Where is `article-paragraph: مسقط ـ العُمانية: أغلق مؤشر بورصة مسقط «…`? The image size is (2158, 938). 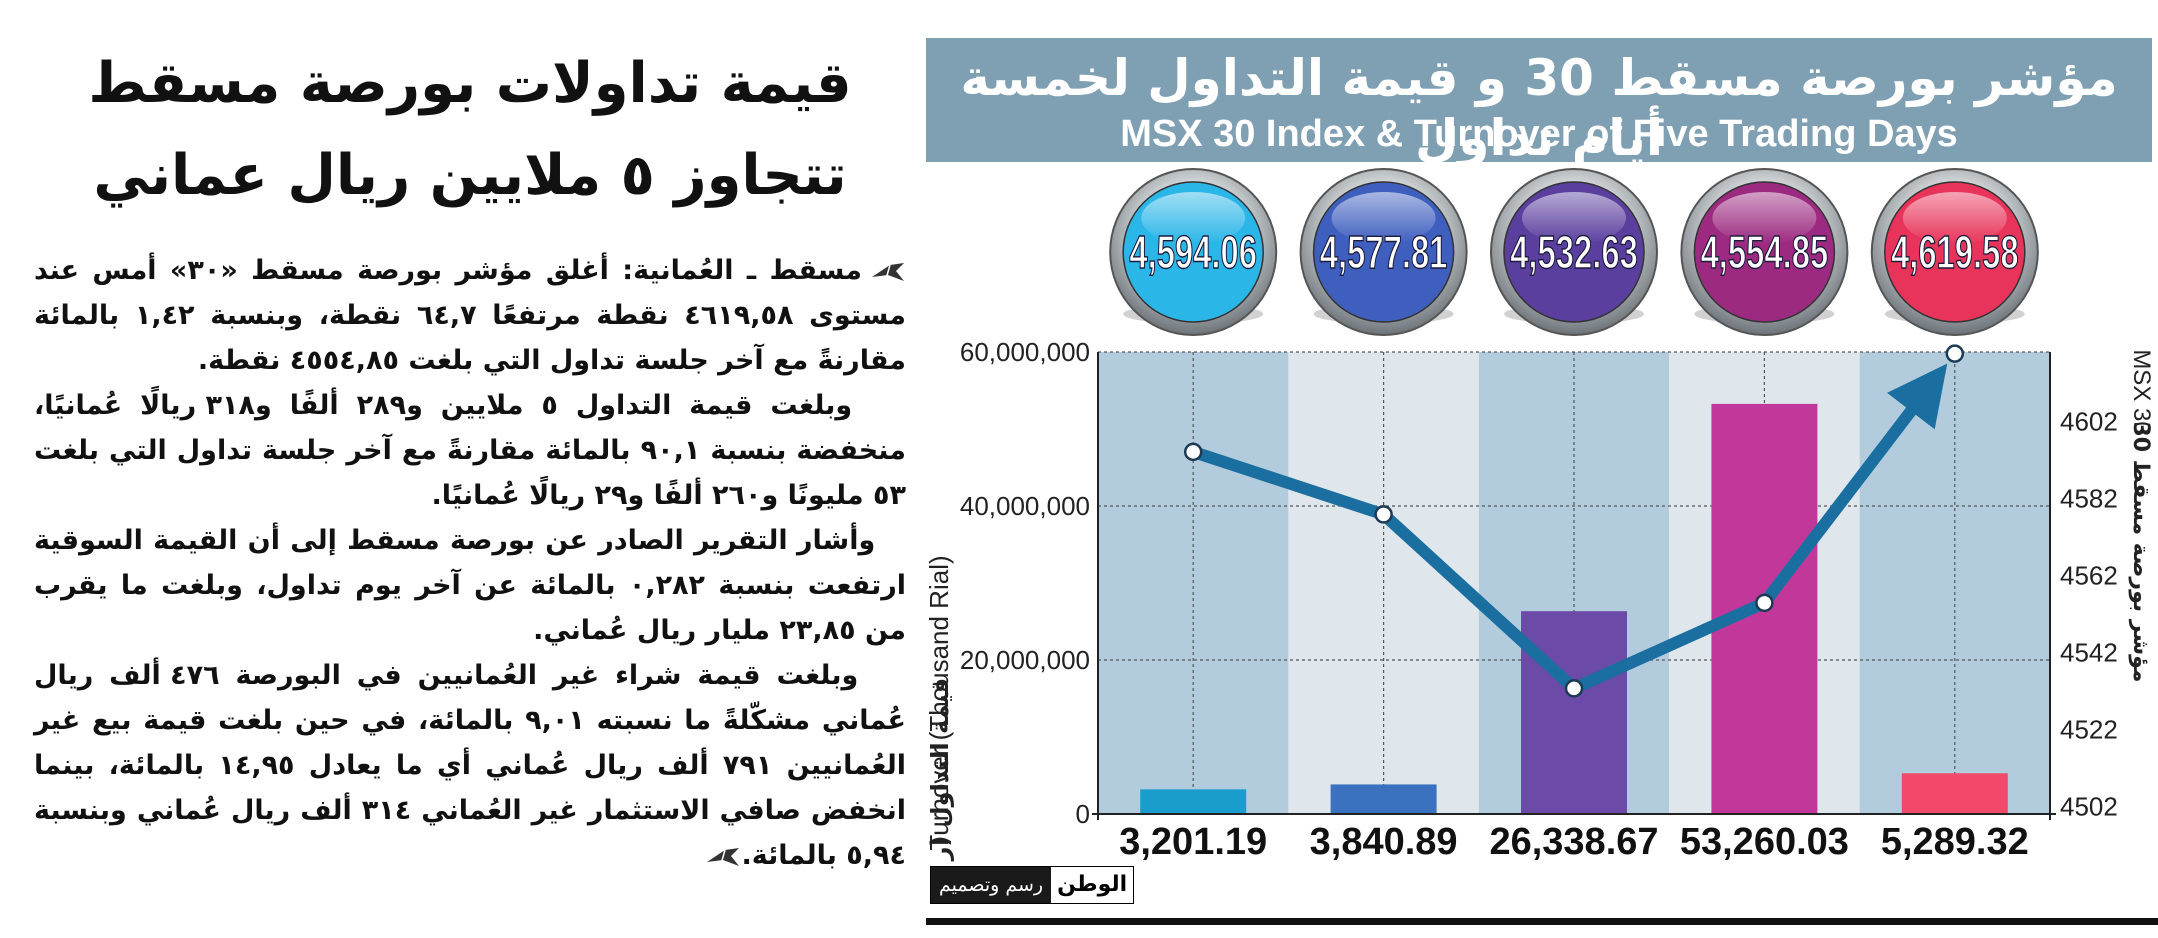 article-paragraph: مسقط ـ العُمانية: أغلق مؤشر بورصة مسقط «… is located at coordinates (470, 315).